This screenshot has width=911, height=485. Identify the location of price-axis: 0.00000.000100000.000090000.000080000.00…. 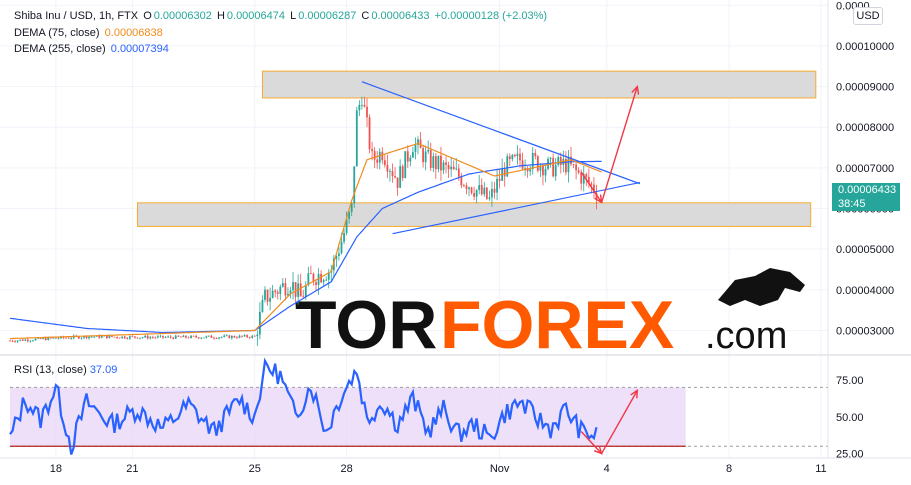
(865, 168).